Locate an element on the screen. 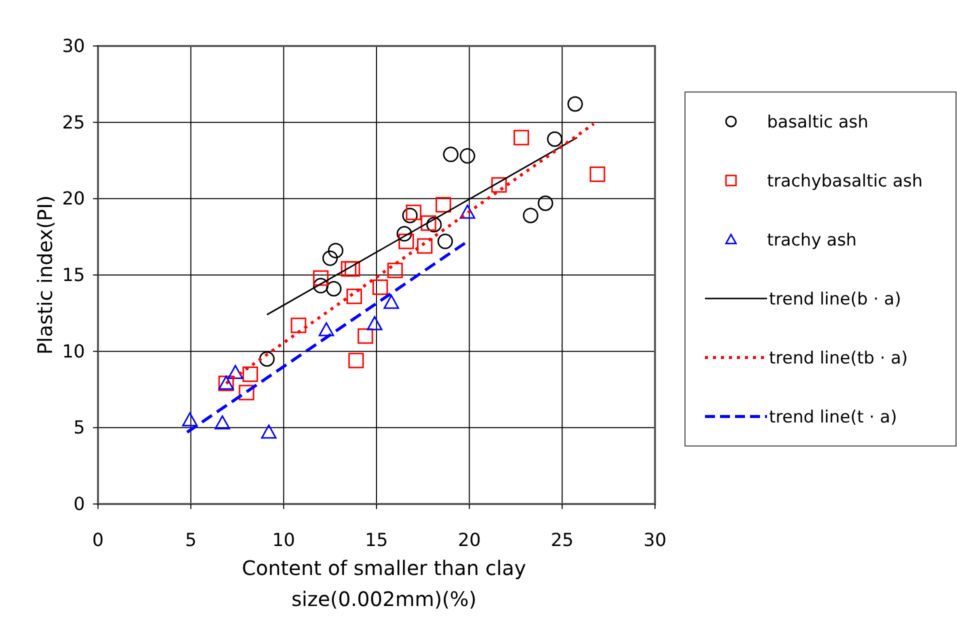 The image size is (957, 618). legend-label: trend line(tb · a) is located at coordinates (838, 358).